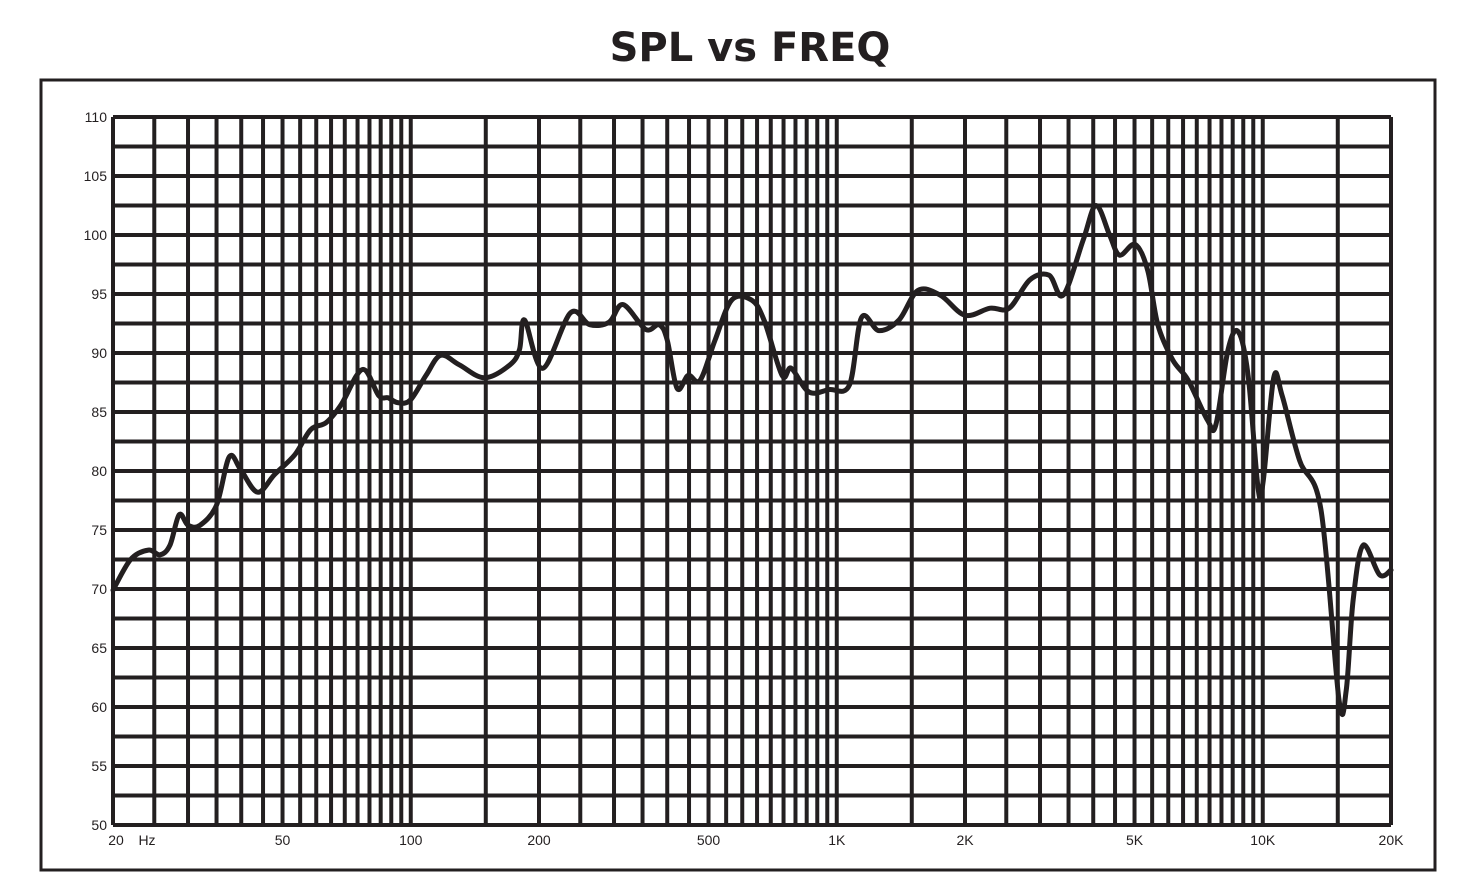 This screenshot has height=885, width=1460. I want to click on y-tick-label: 95, so click(99, 294).